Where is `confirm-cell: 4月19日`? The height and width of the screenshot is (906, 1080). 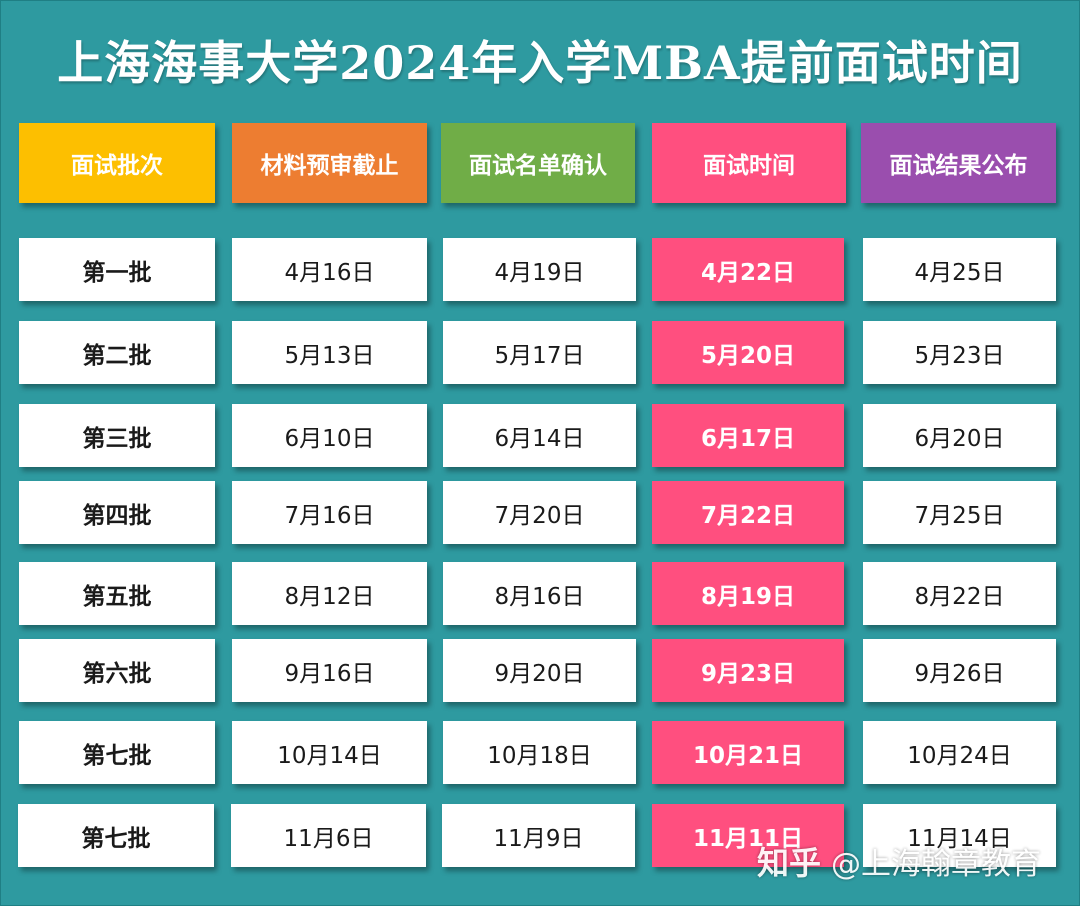
confirm-cell: 4月19日 is located at coordinates (539, 269).